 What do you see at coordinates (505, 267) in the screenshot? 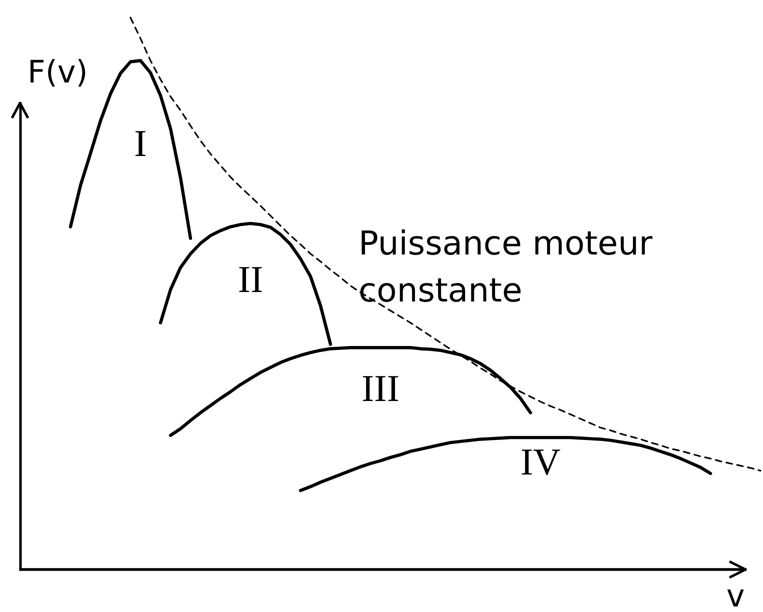
I see `series-label: Puissance moteur constante` at bounding box center [505, 267].